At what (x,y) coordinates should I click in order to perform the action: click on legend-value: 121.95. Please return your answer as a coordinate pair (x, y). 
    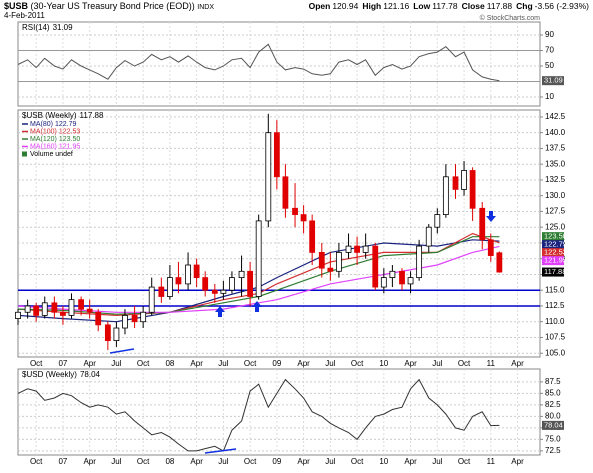
    Looking at the image, I should click on (70, 146).